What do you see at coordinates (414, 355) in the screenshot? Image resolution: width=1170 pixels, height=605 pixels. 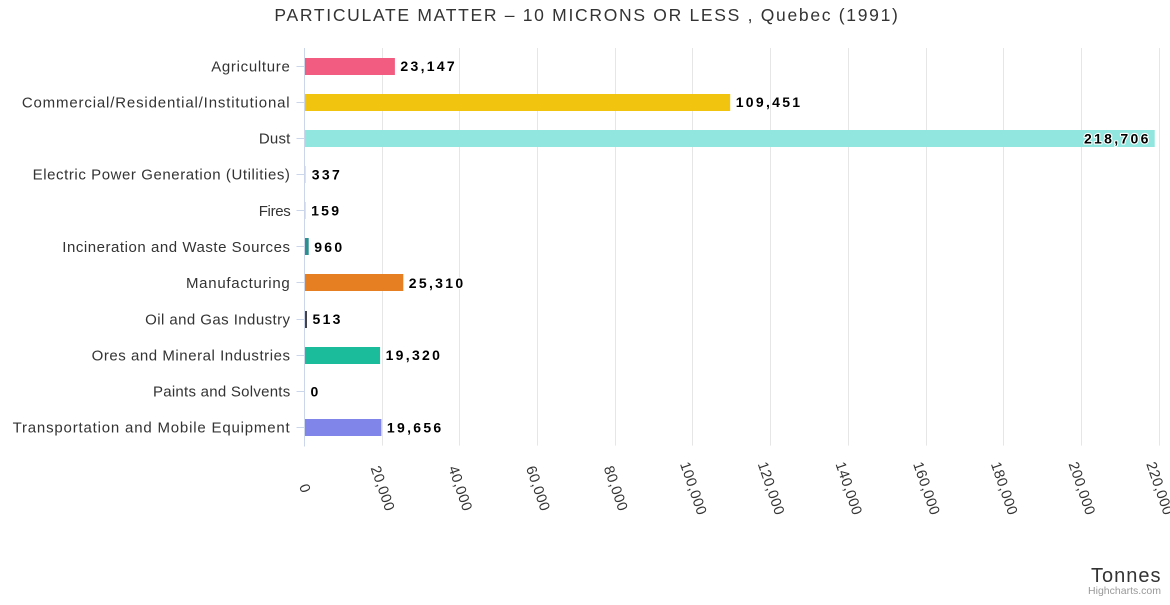 I see `svg-text: 19,320` at bounding box center [414, 355].